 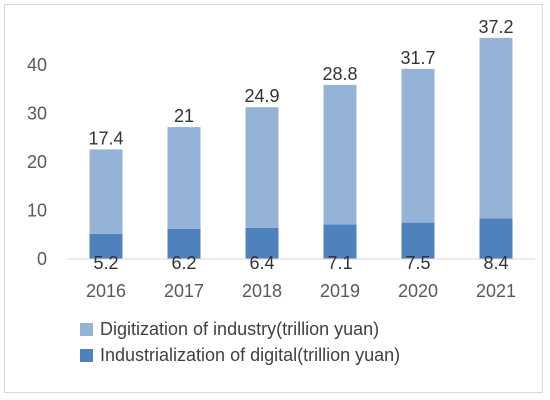 What do you see at coordinates (106, 191) in the screenshot?
I see `bar-digitization-2016` at bounding box center [106, 191].